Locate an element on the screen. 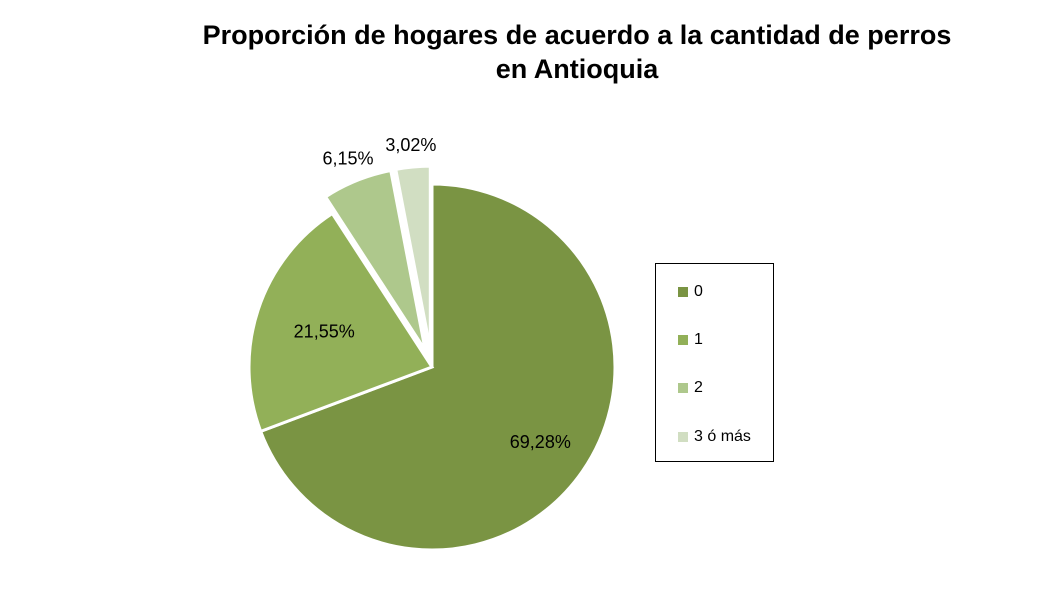  data-label-3: 3,02% is located at coordinates (410, 145).